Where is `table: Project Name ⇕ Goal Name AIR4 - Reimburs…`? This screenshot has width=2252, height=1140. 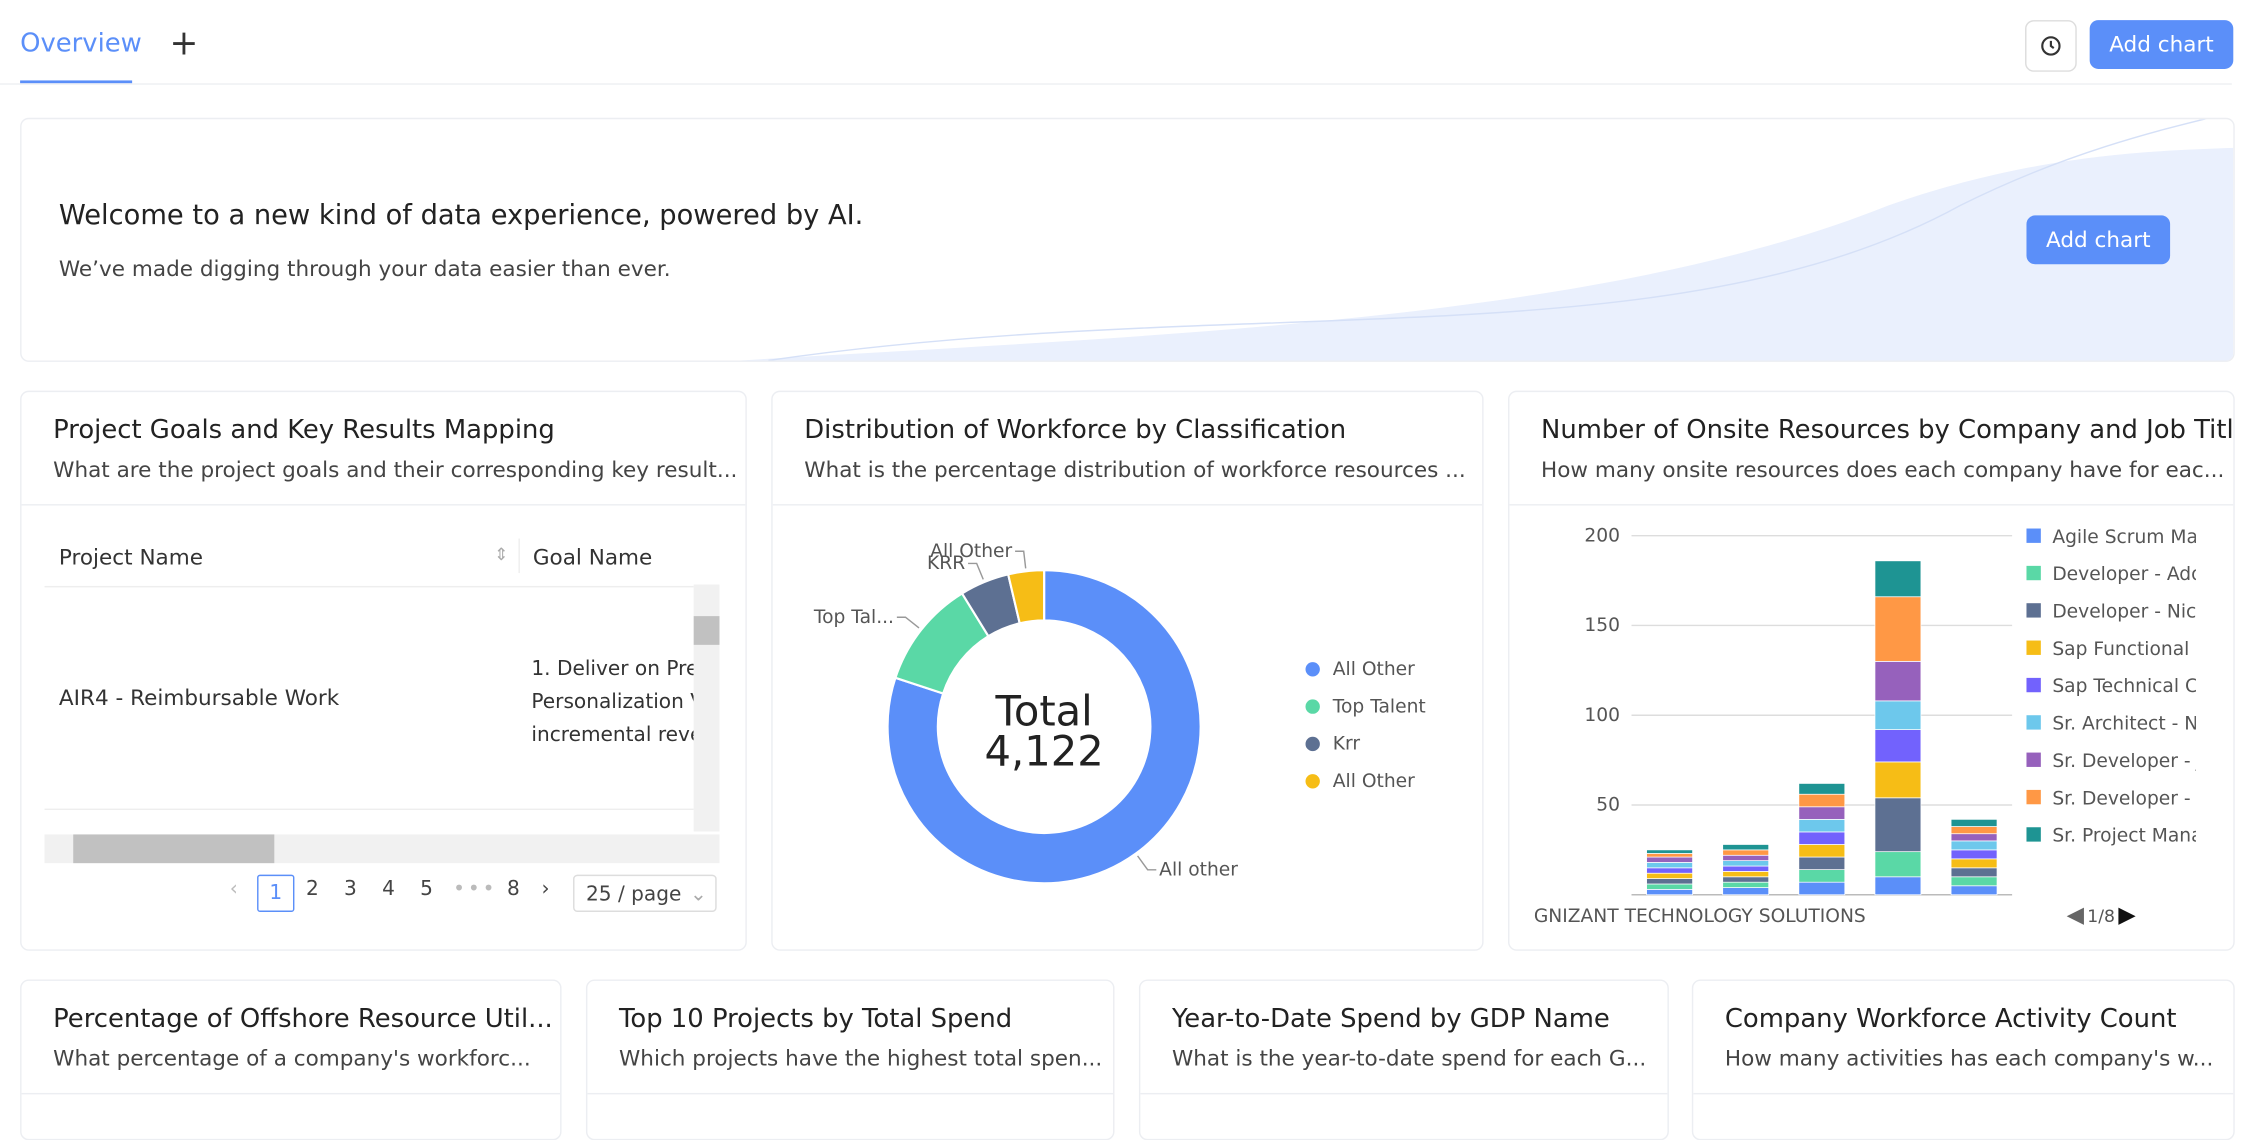 table: Project Name ⇕ Goal Name AIR4 - Reimburs… is located at coordinates (382, 679).